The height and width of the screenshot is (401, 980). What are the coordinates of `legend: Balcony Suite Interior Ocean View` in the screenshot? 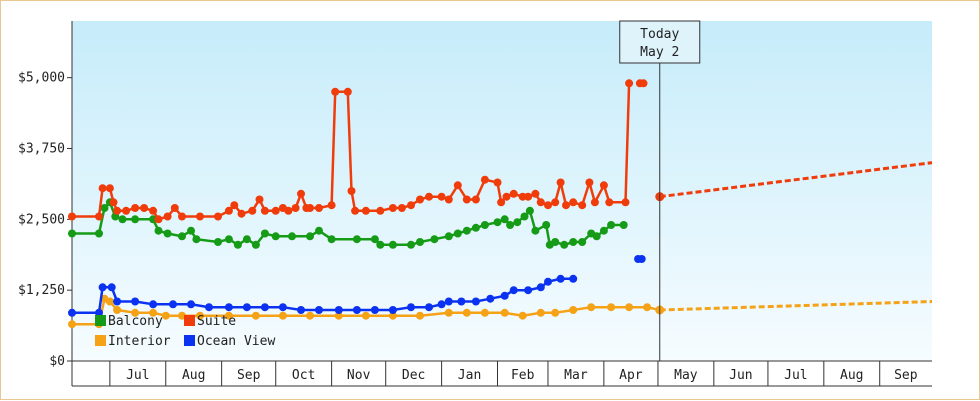 It's located at (185, 331).